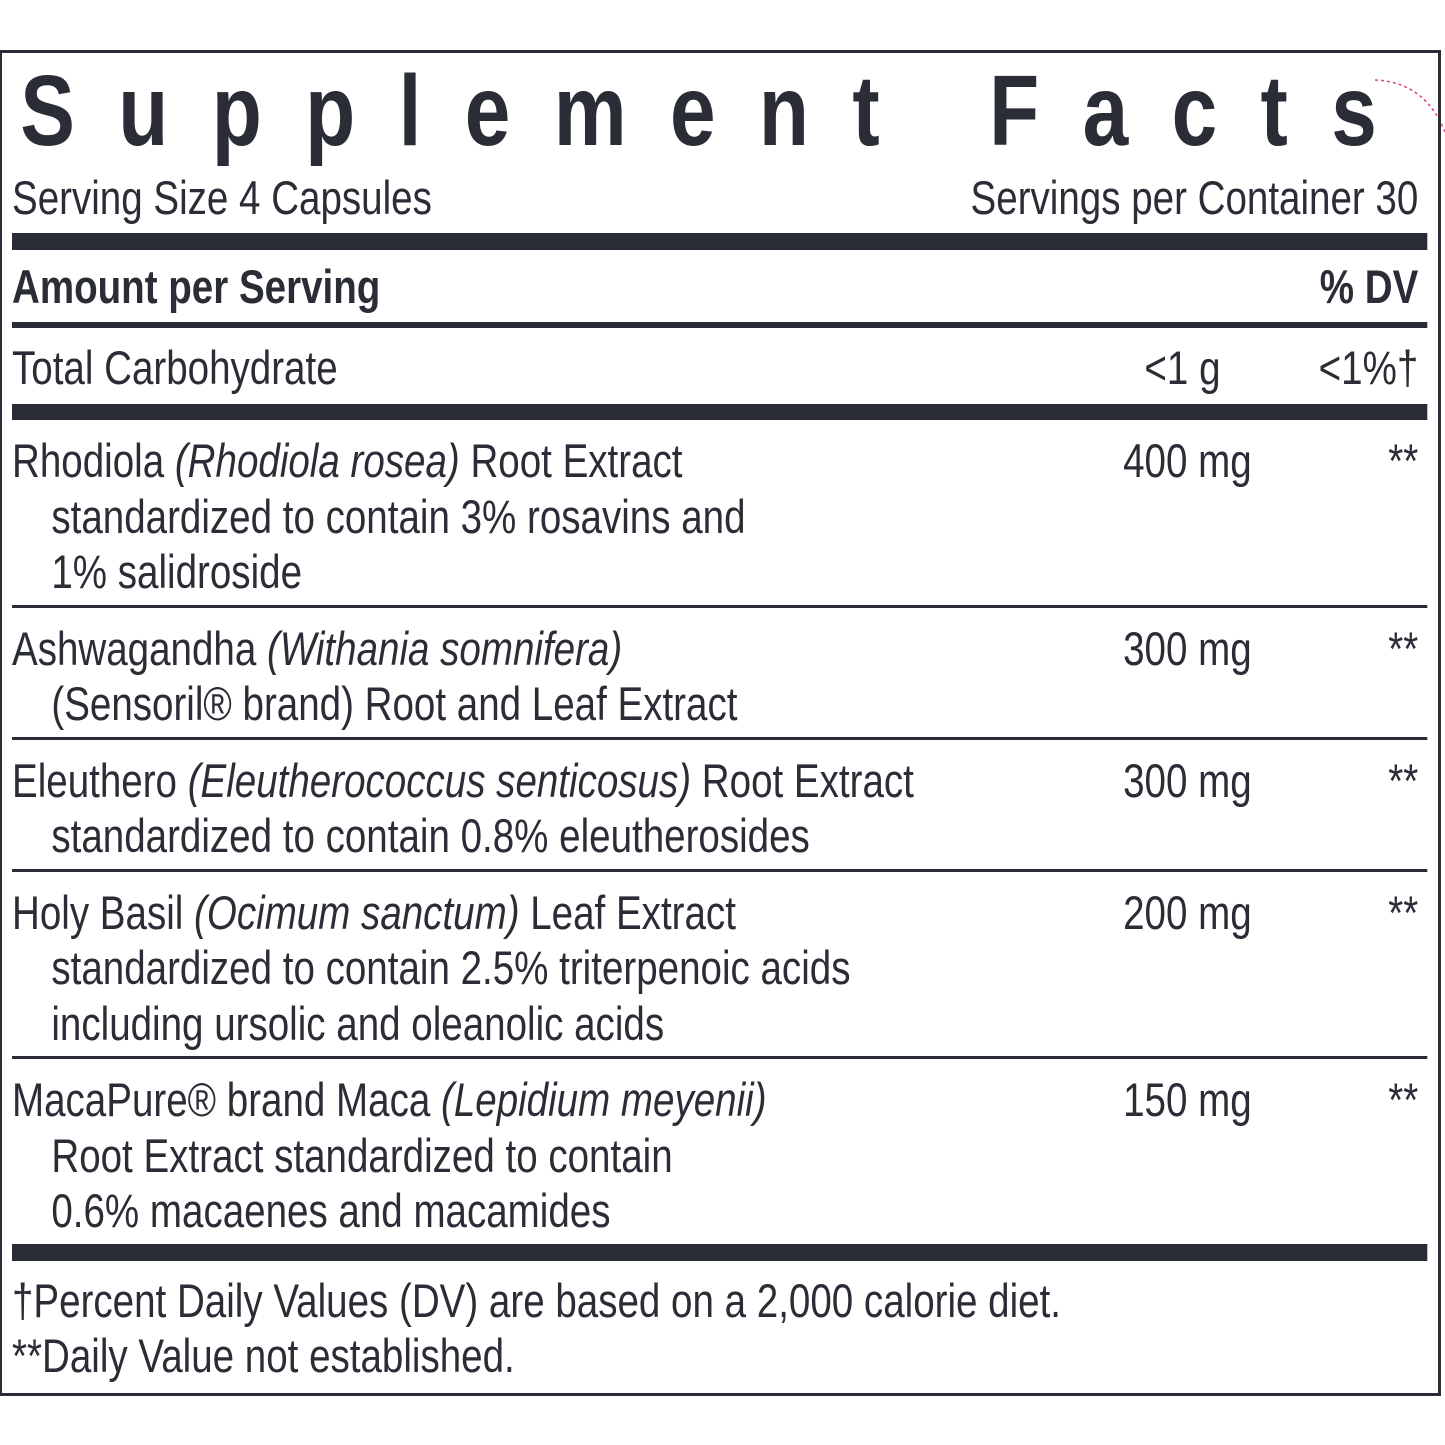 This screenshot has height=1445, width=1445. I want to click on ingredient-detail: (Sensoril® brand) Root and Leaf Extract, so click(394, 703).